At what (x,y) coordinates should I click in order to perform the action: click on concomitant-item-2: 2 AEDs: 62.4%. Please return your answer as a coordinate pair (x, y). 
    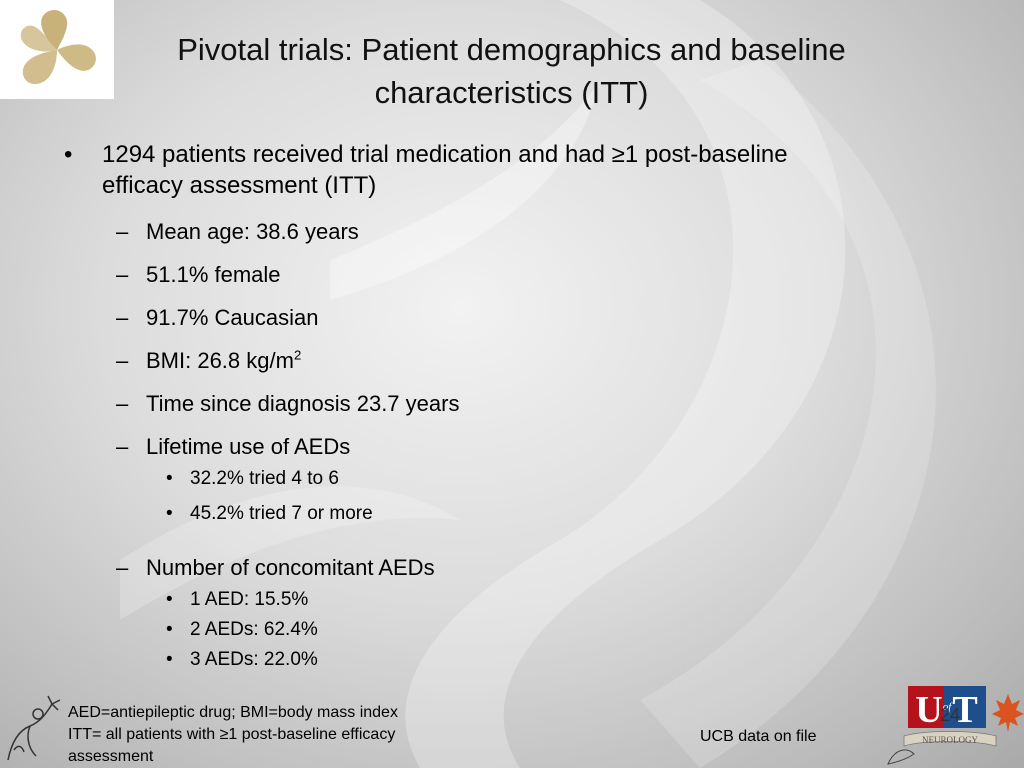
    Looking at the image, I should click on (254, 629).